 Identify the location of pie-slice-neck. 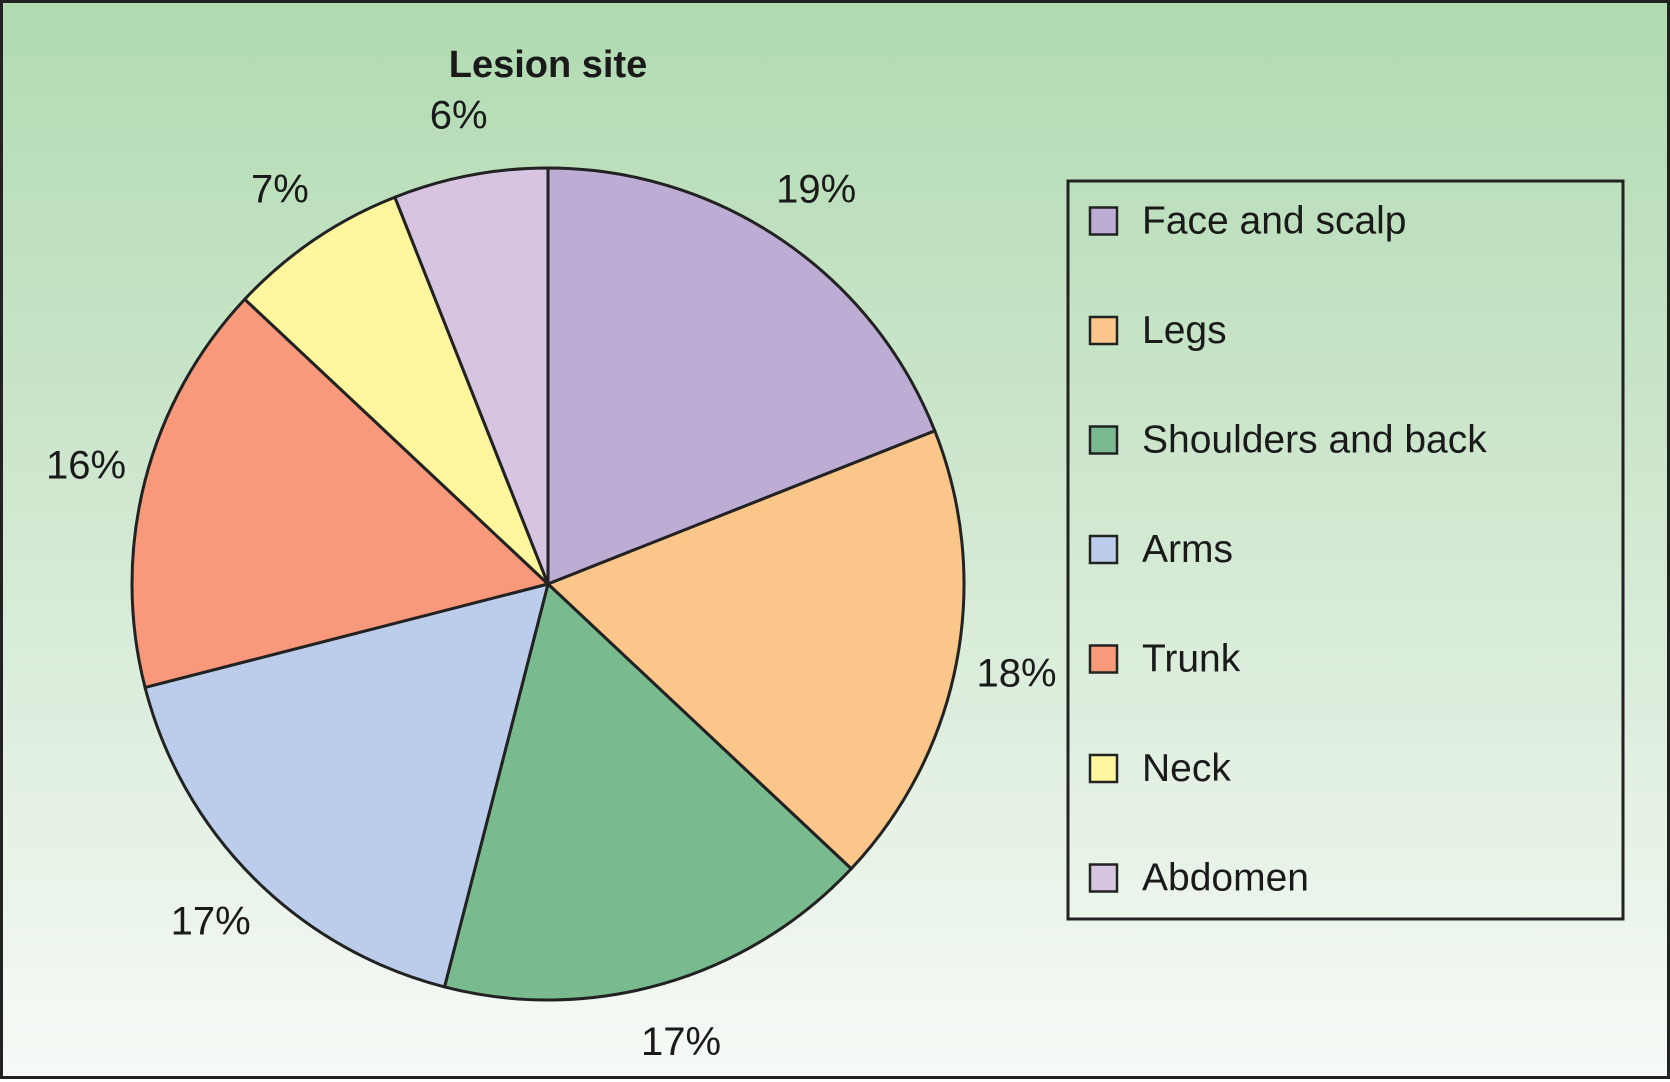
(396, 390).